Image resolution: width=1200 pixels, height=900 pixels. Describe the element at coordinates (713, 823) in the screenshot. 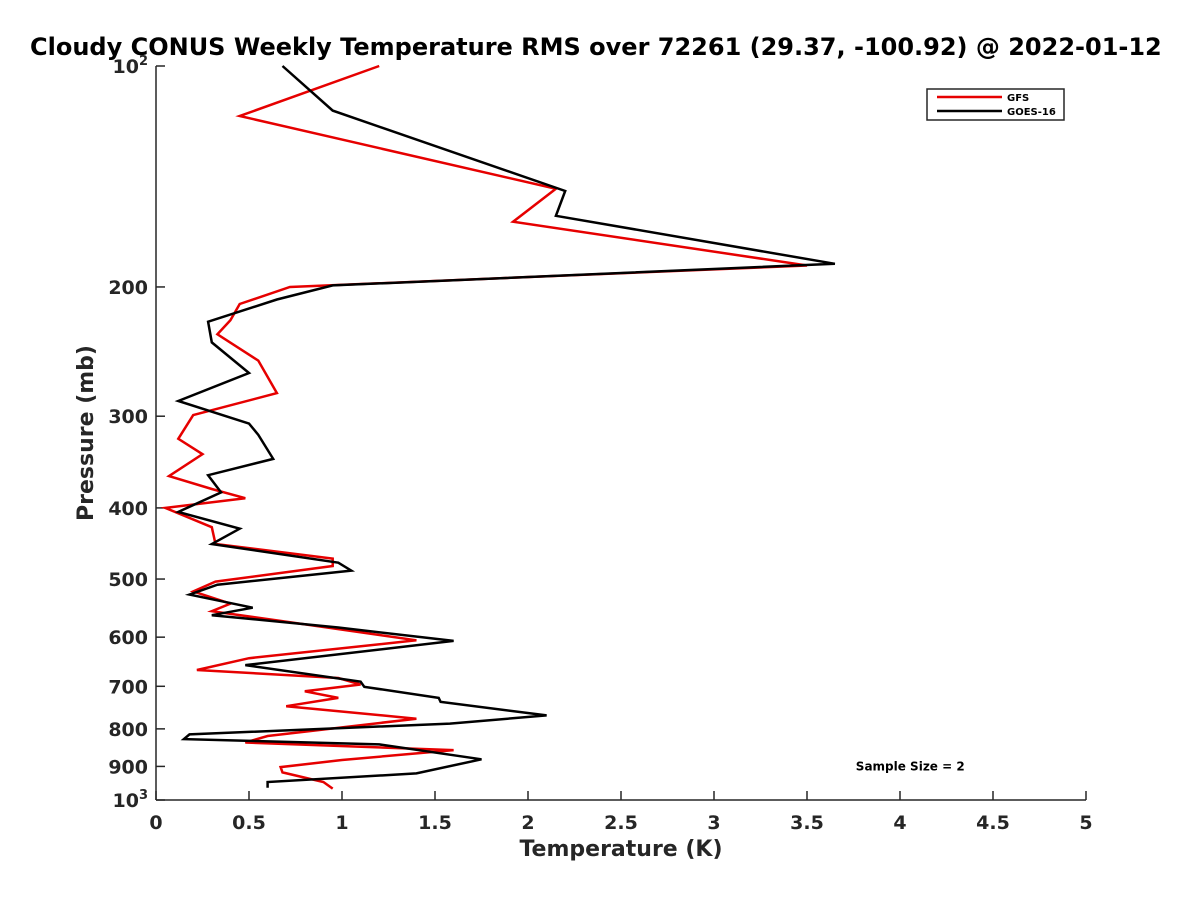

I see `x-tick-label: 3` at that location.